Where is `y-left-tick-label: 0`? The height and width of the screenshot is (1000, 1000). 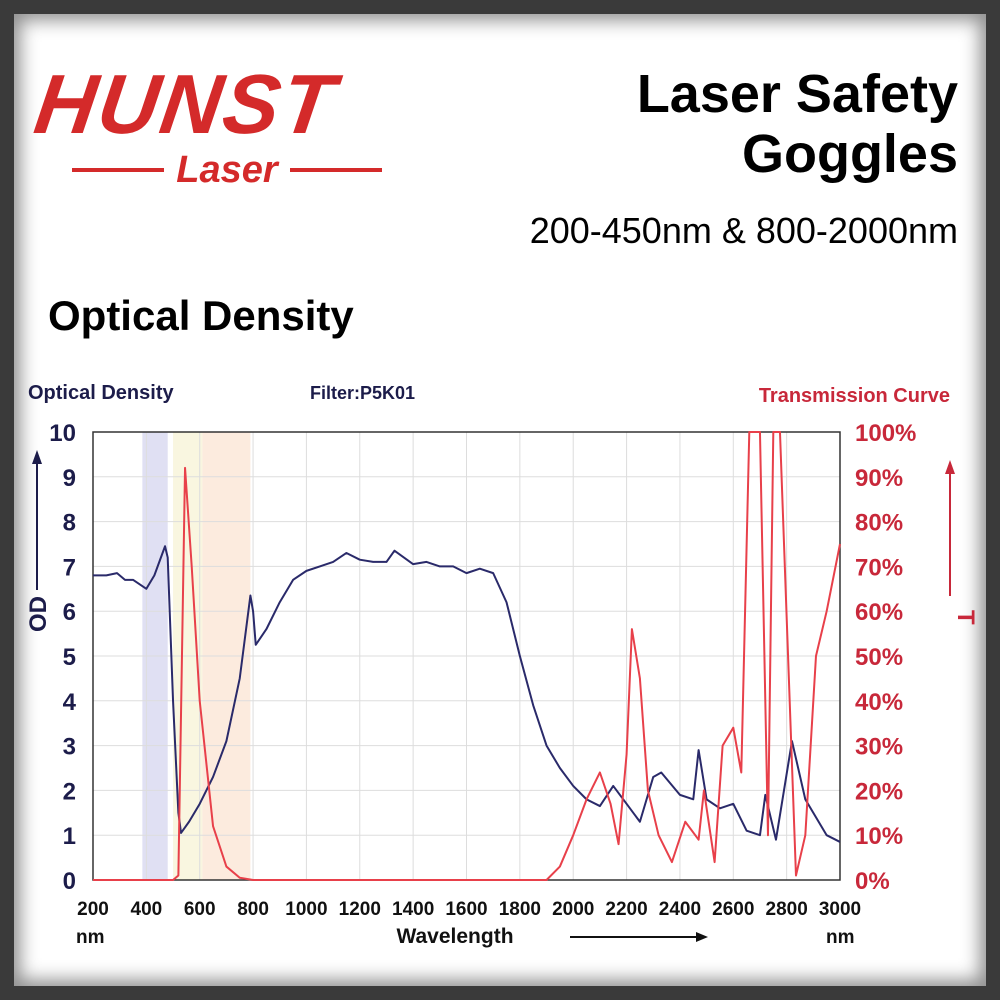 y-left-tick-label: 0 is located at coordinates (69, 881).